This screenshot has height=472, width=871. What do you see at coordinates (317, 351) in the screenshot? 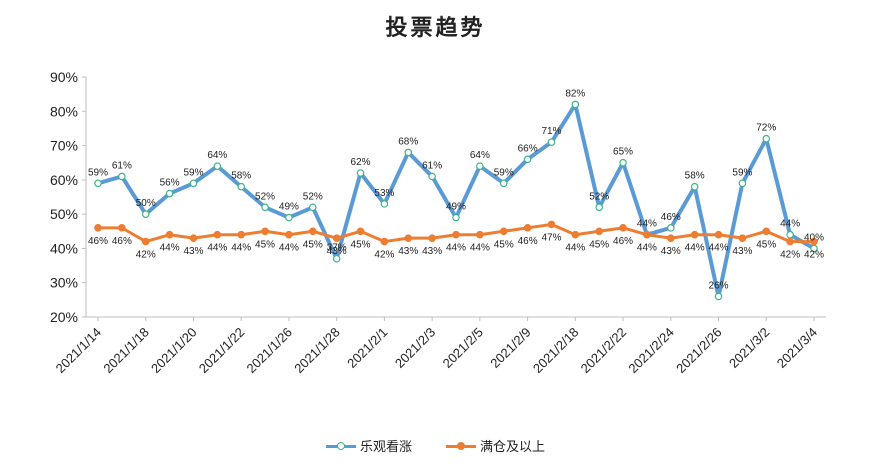
I see `x-tick-label: 2021/1/28` at bounding box center [317, 351].